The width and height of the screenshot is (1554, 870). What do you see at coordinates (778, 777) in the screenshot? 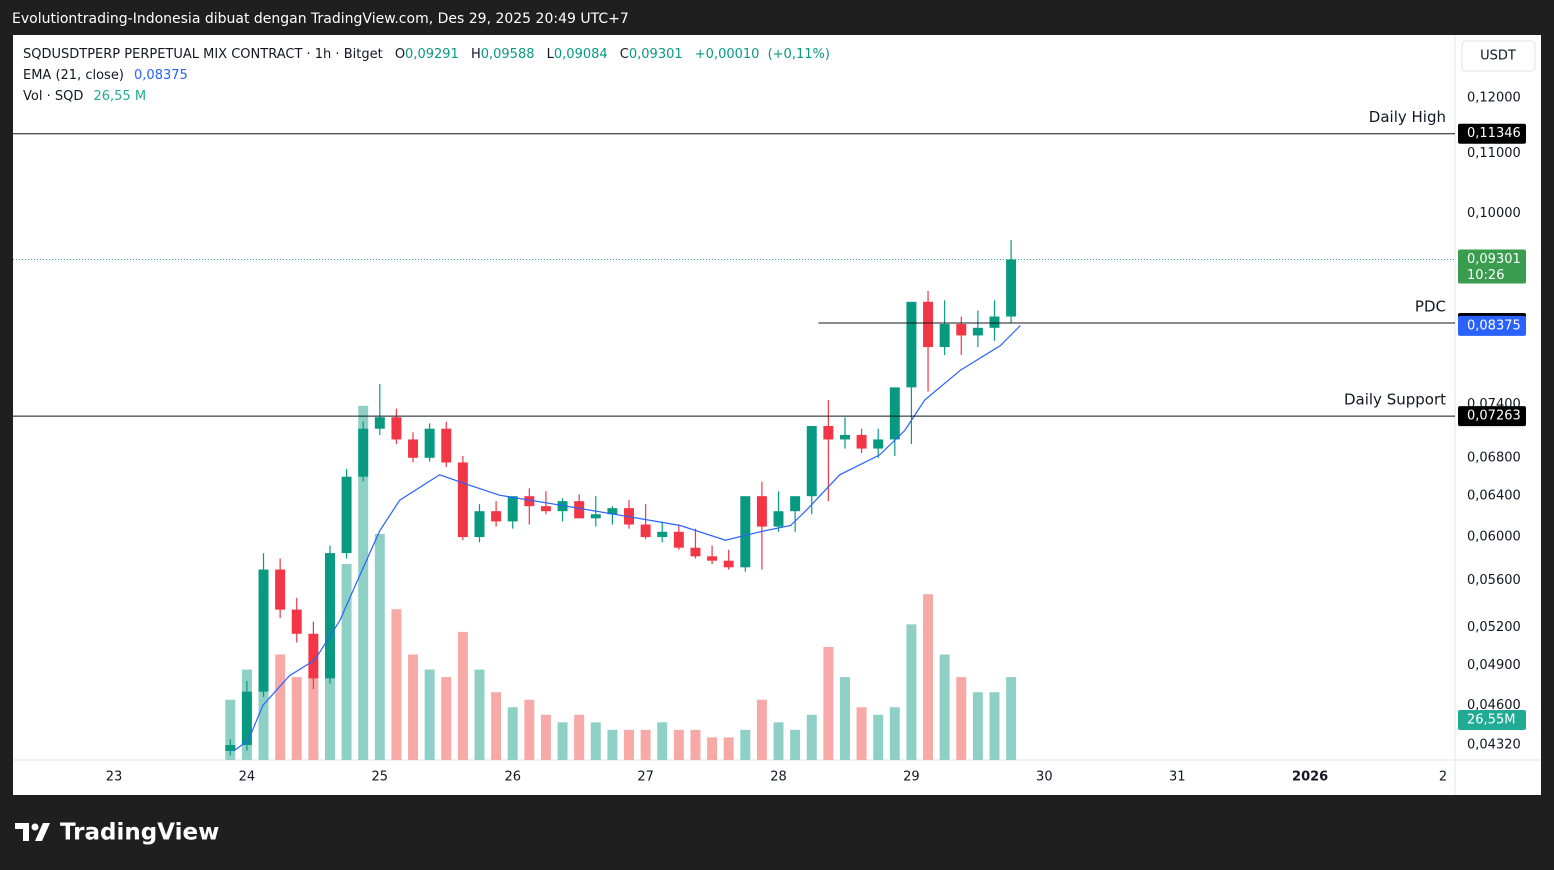
I see `x-tick-label: 28` at bounding box center [778, 777].